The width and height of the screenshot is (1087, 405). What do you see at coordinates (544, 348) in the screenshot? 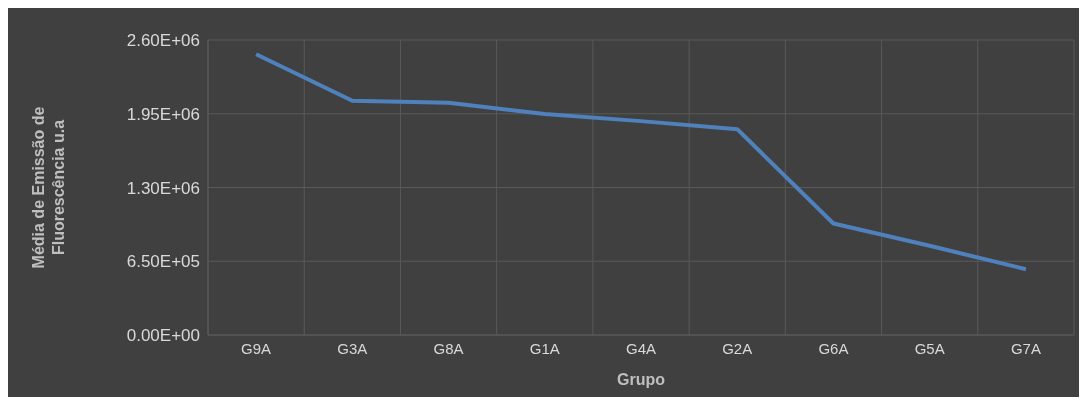
I see `x-tick-label: G1A` at bounding box center [544, 348].